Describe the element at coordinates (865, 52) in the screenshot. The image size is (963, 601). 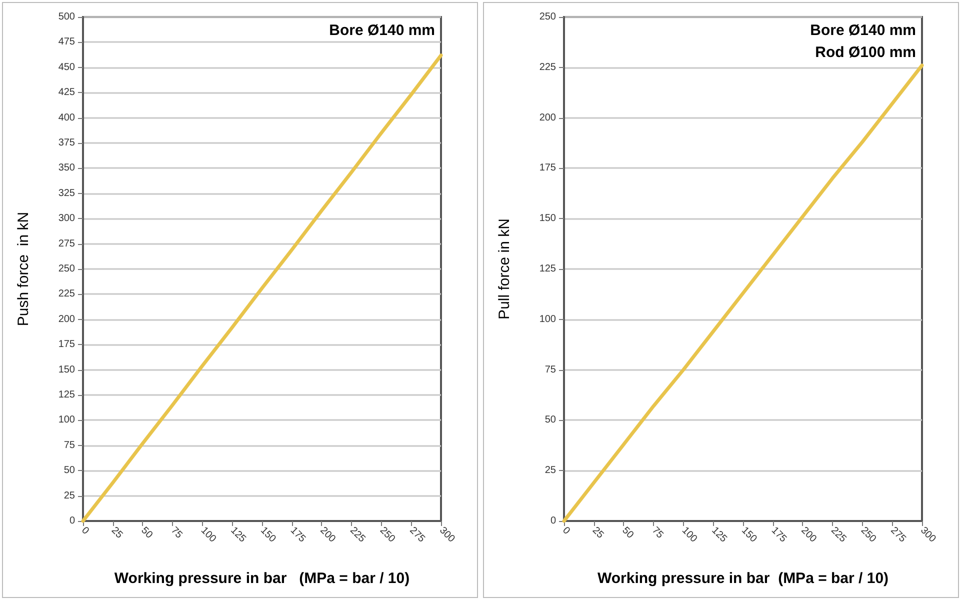
I see `annotation: Rod Ø100 mm` at that location.